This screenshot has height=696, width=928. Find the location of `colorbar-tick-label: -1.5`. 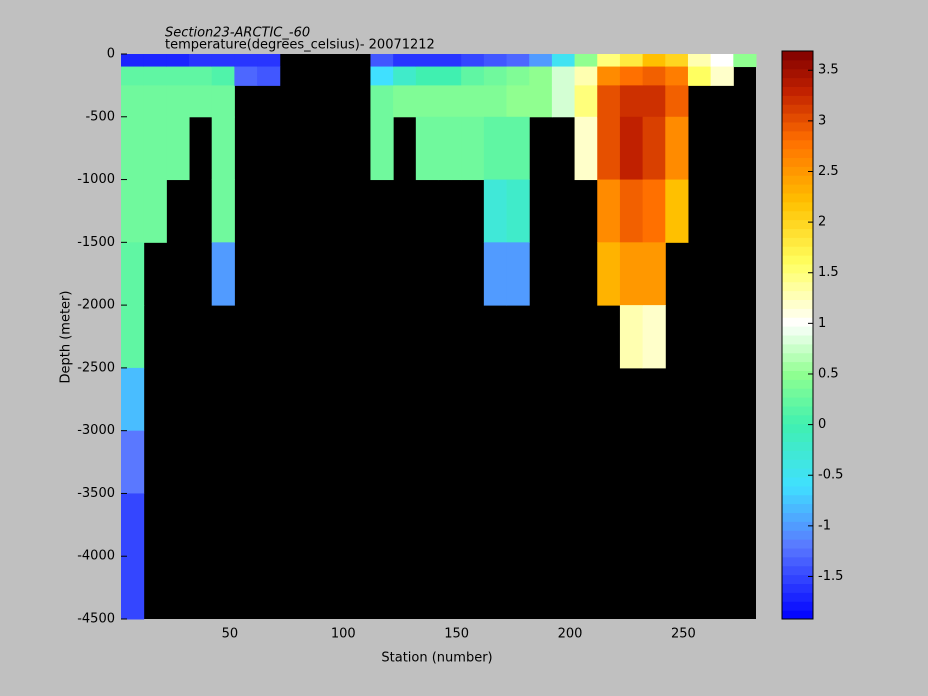

colorbar-tick-label: -1.5 is located at coordinates (830, 576).